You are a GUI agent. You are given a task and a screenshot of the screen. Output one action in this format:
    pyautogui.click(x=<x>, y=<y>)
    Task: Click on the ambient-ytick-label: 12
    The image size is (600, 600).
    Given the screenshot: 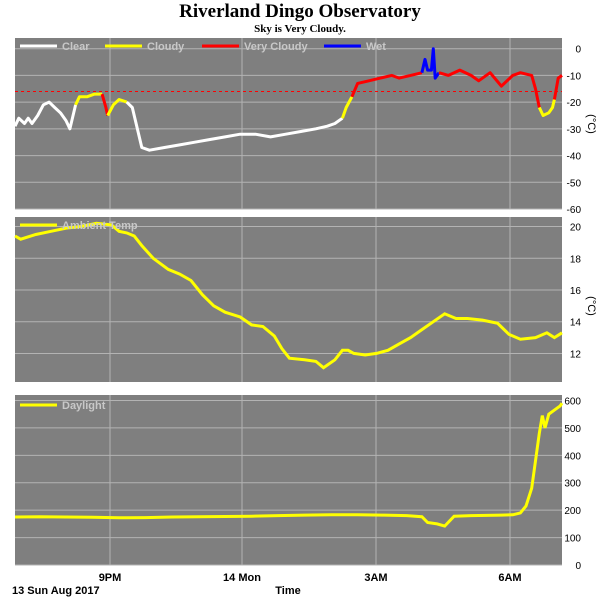 What is the action you would take?
    pyautogui.click(x=576, y=354)
    